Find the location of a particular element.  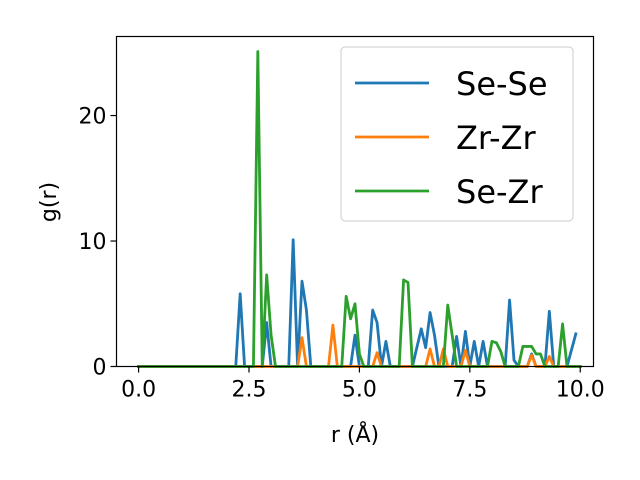

x-axis: 0.0 2.5 5.0 7.5 10.0 is located at coordinates (363, 384).